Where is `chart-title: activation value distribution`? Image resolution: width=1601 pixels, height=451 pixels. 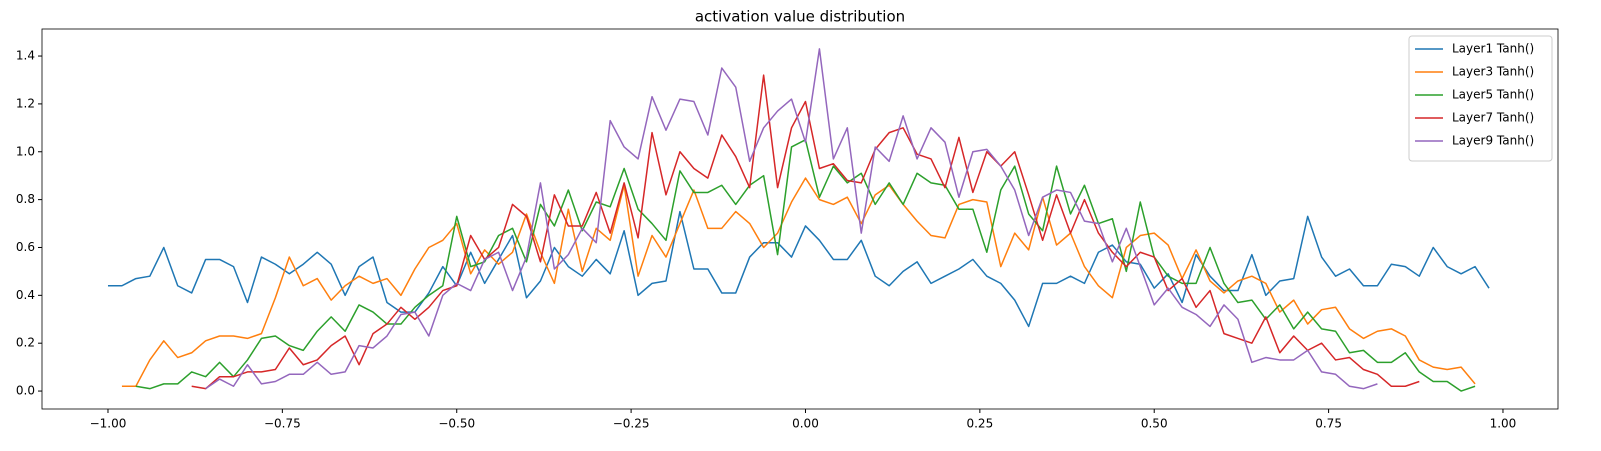 chart-title: activation value distribution is located at coordinates (800, 17).